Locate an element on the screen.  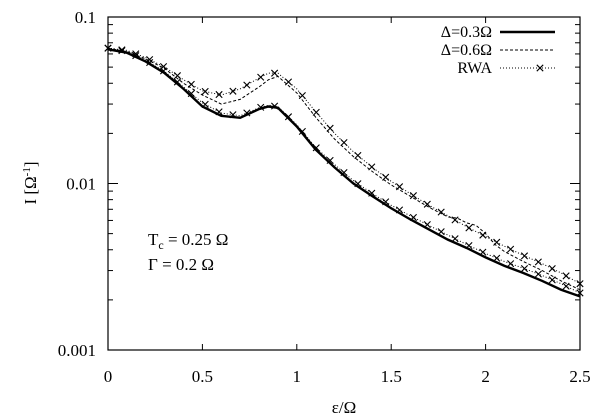
x-tick-label: 2.5 is located at coordinates (579, 376).